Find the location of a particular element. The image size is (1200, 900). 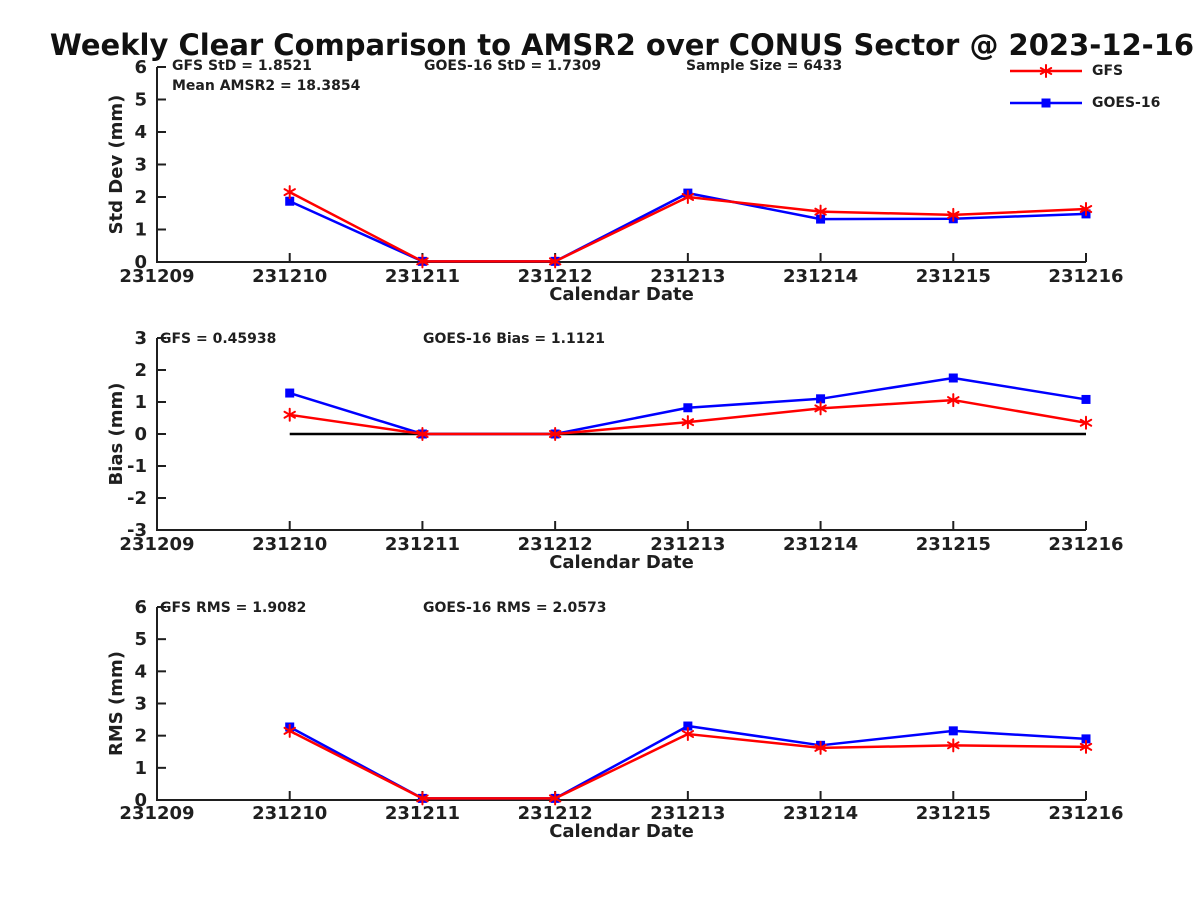

bias-x-tick-label: 231212 is located at coordinates (555, 544).